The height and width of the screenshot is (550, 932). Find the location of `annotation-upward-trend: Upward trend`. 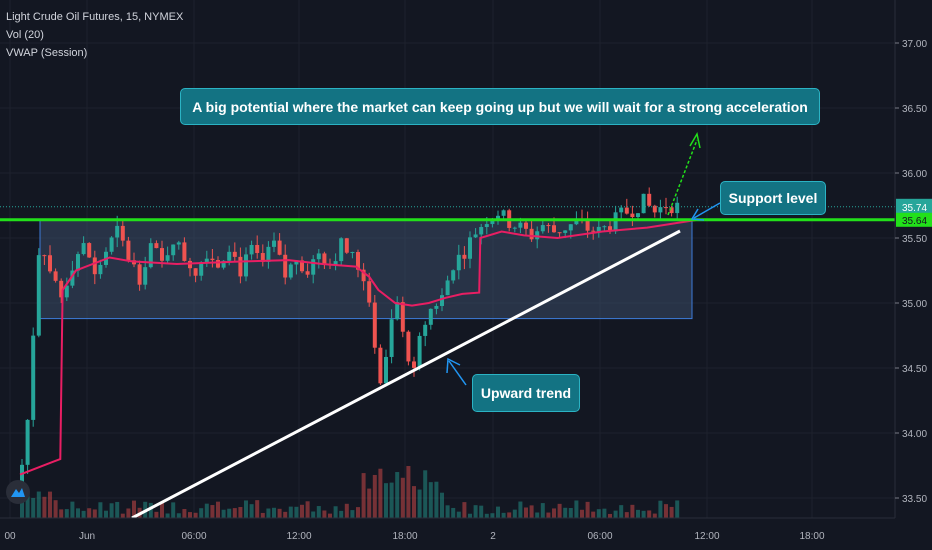

annotation-upward-trend: Upward trend is located at coordinates (526, 393).